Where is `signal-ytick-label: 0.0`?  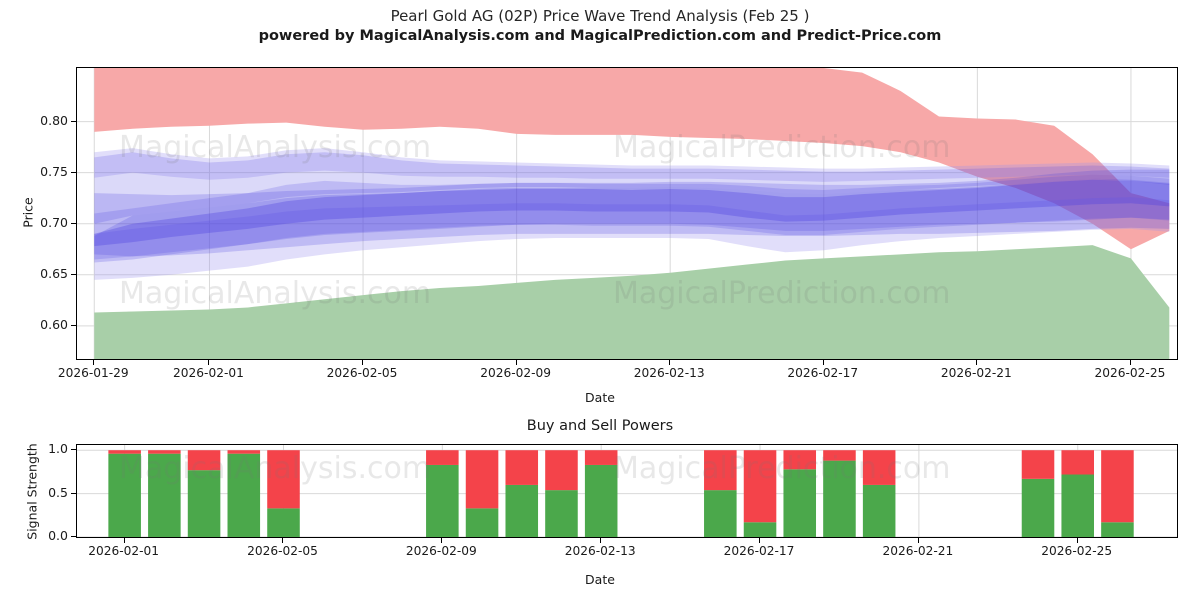
signal-ytick-label: 0.0 is located at coordinates (58, 535).